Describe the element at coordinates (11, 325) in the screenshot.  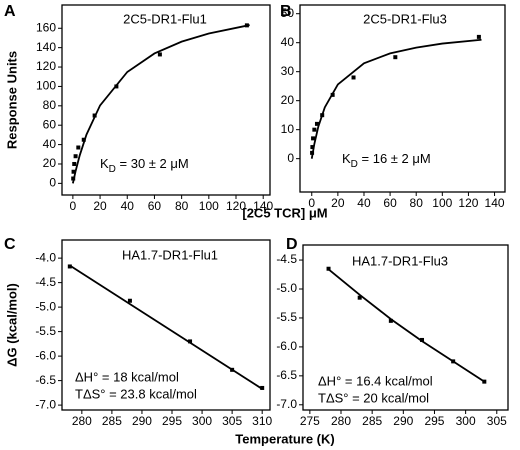
I see `y-axis-title: ΔG (kcal/mol)` at that location.